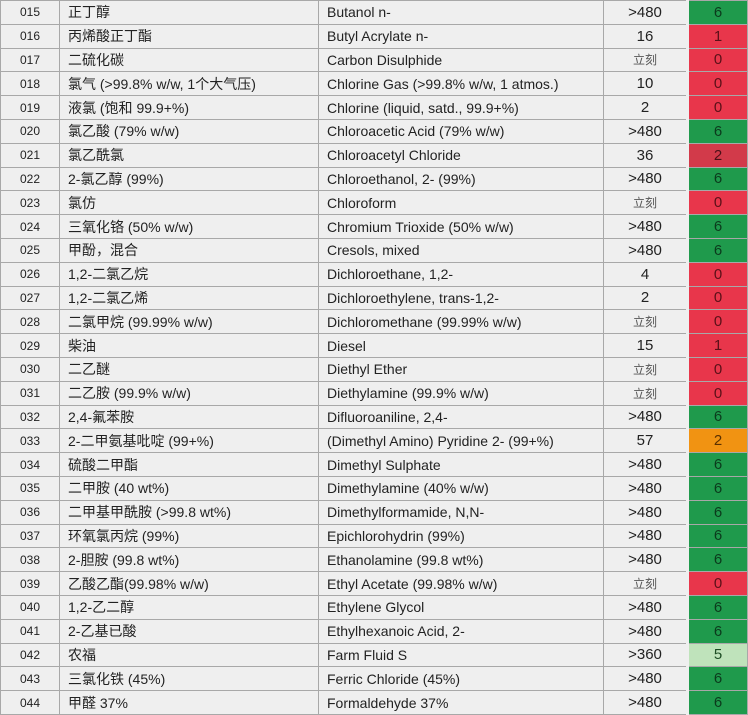 Image resolution: width=748 pixels, height=715 pixels. I want to click on chinese-name: 三氧化铬 (50% w/w), so click(189, 226).